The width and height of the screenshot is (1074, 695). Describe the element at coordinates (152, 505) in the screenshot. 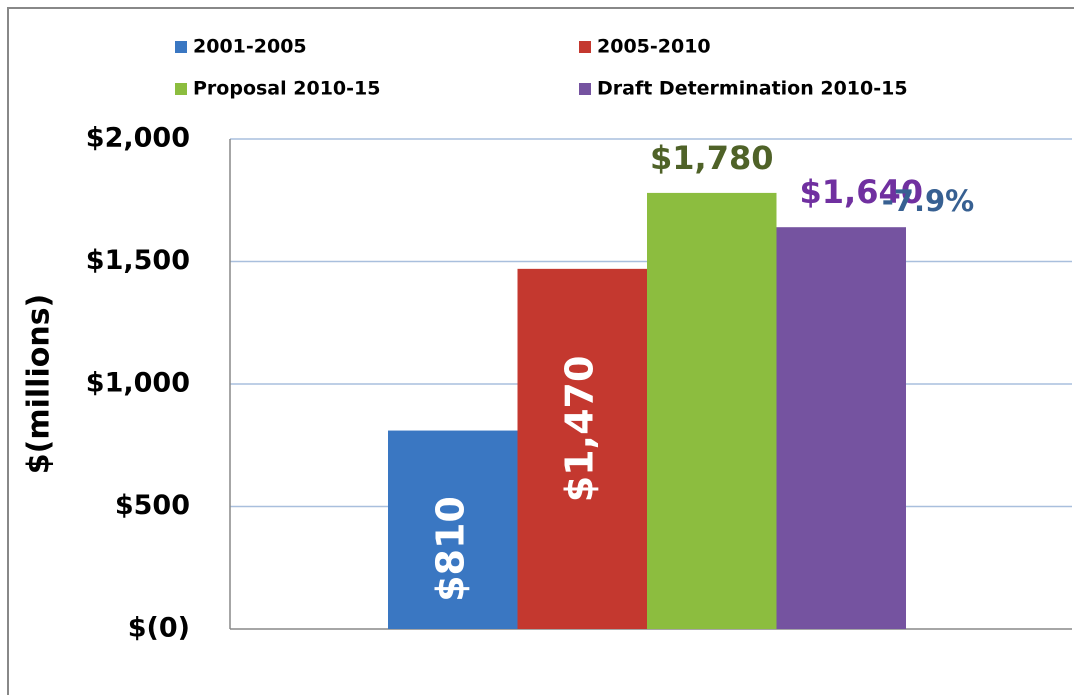

I see `y-tick-label: $500` at that location.